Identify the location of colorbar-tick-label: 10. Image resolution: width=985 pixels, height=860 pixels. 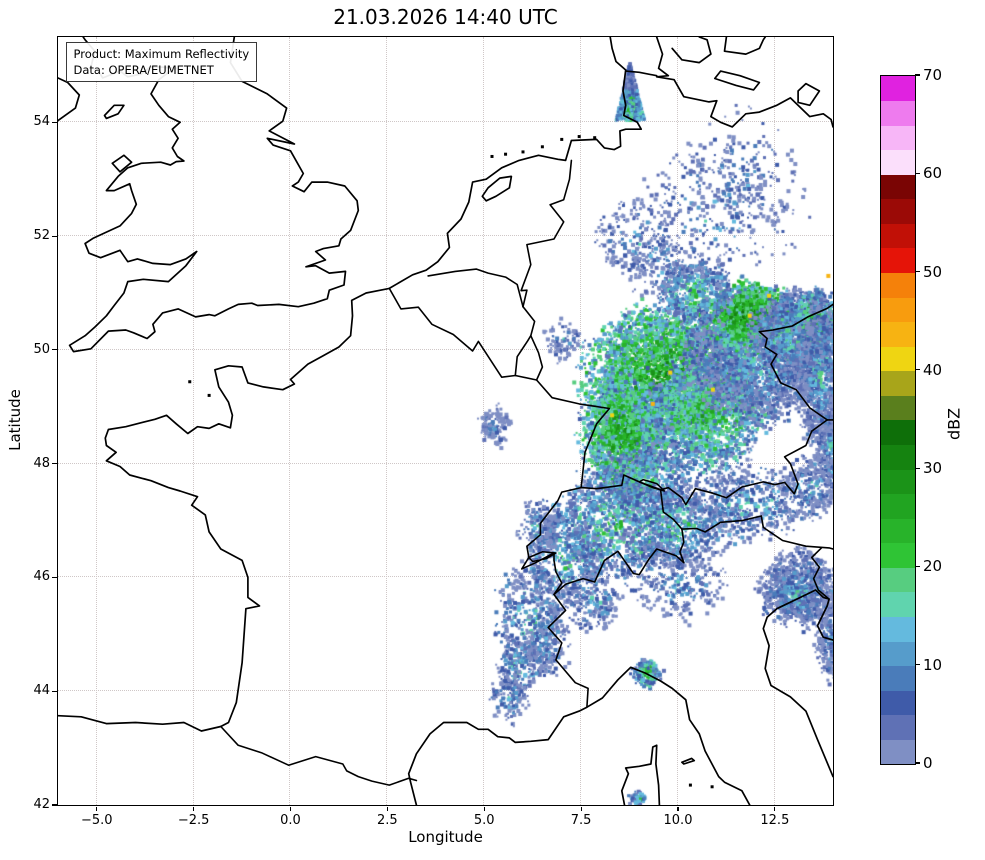
(933, 664).